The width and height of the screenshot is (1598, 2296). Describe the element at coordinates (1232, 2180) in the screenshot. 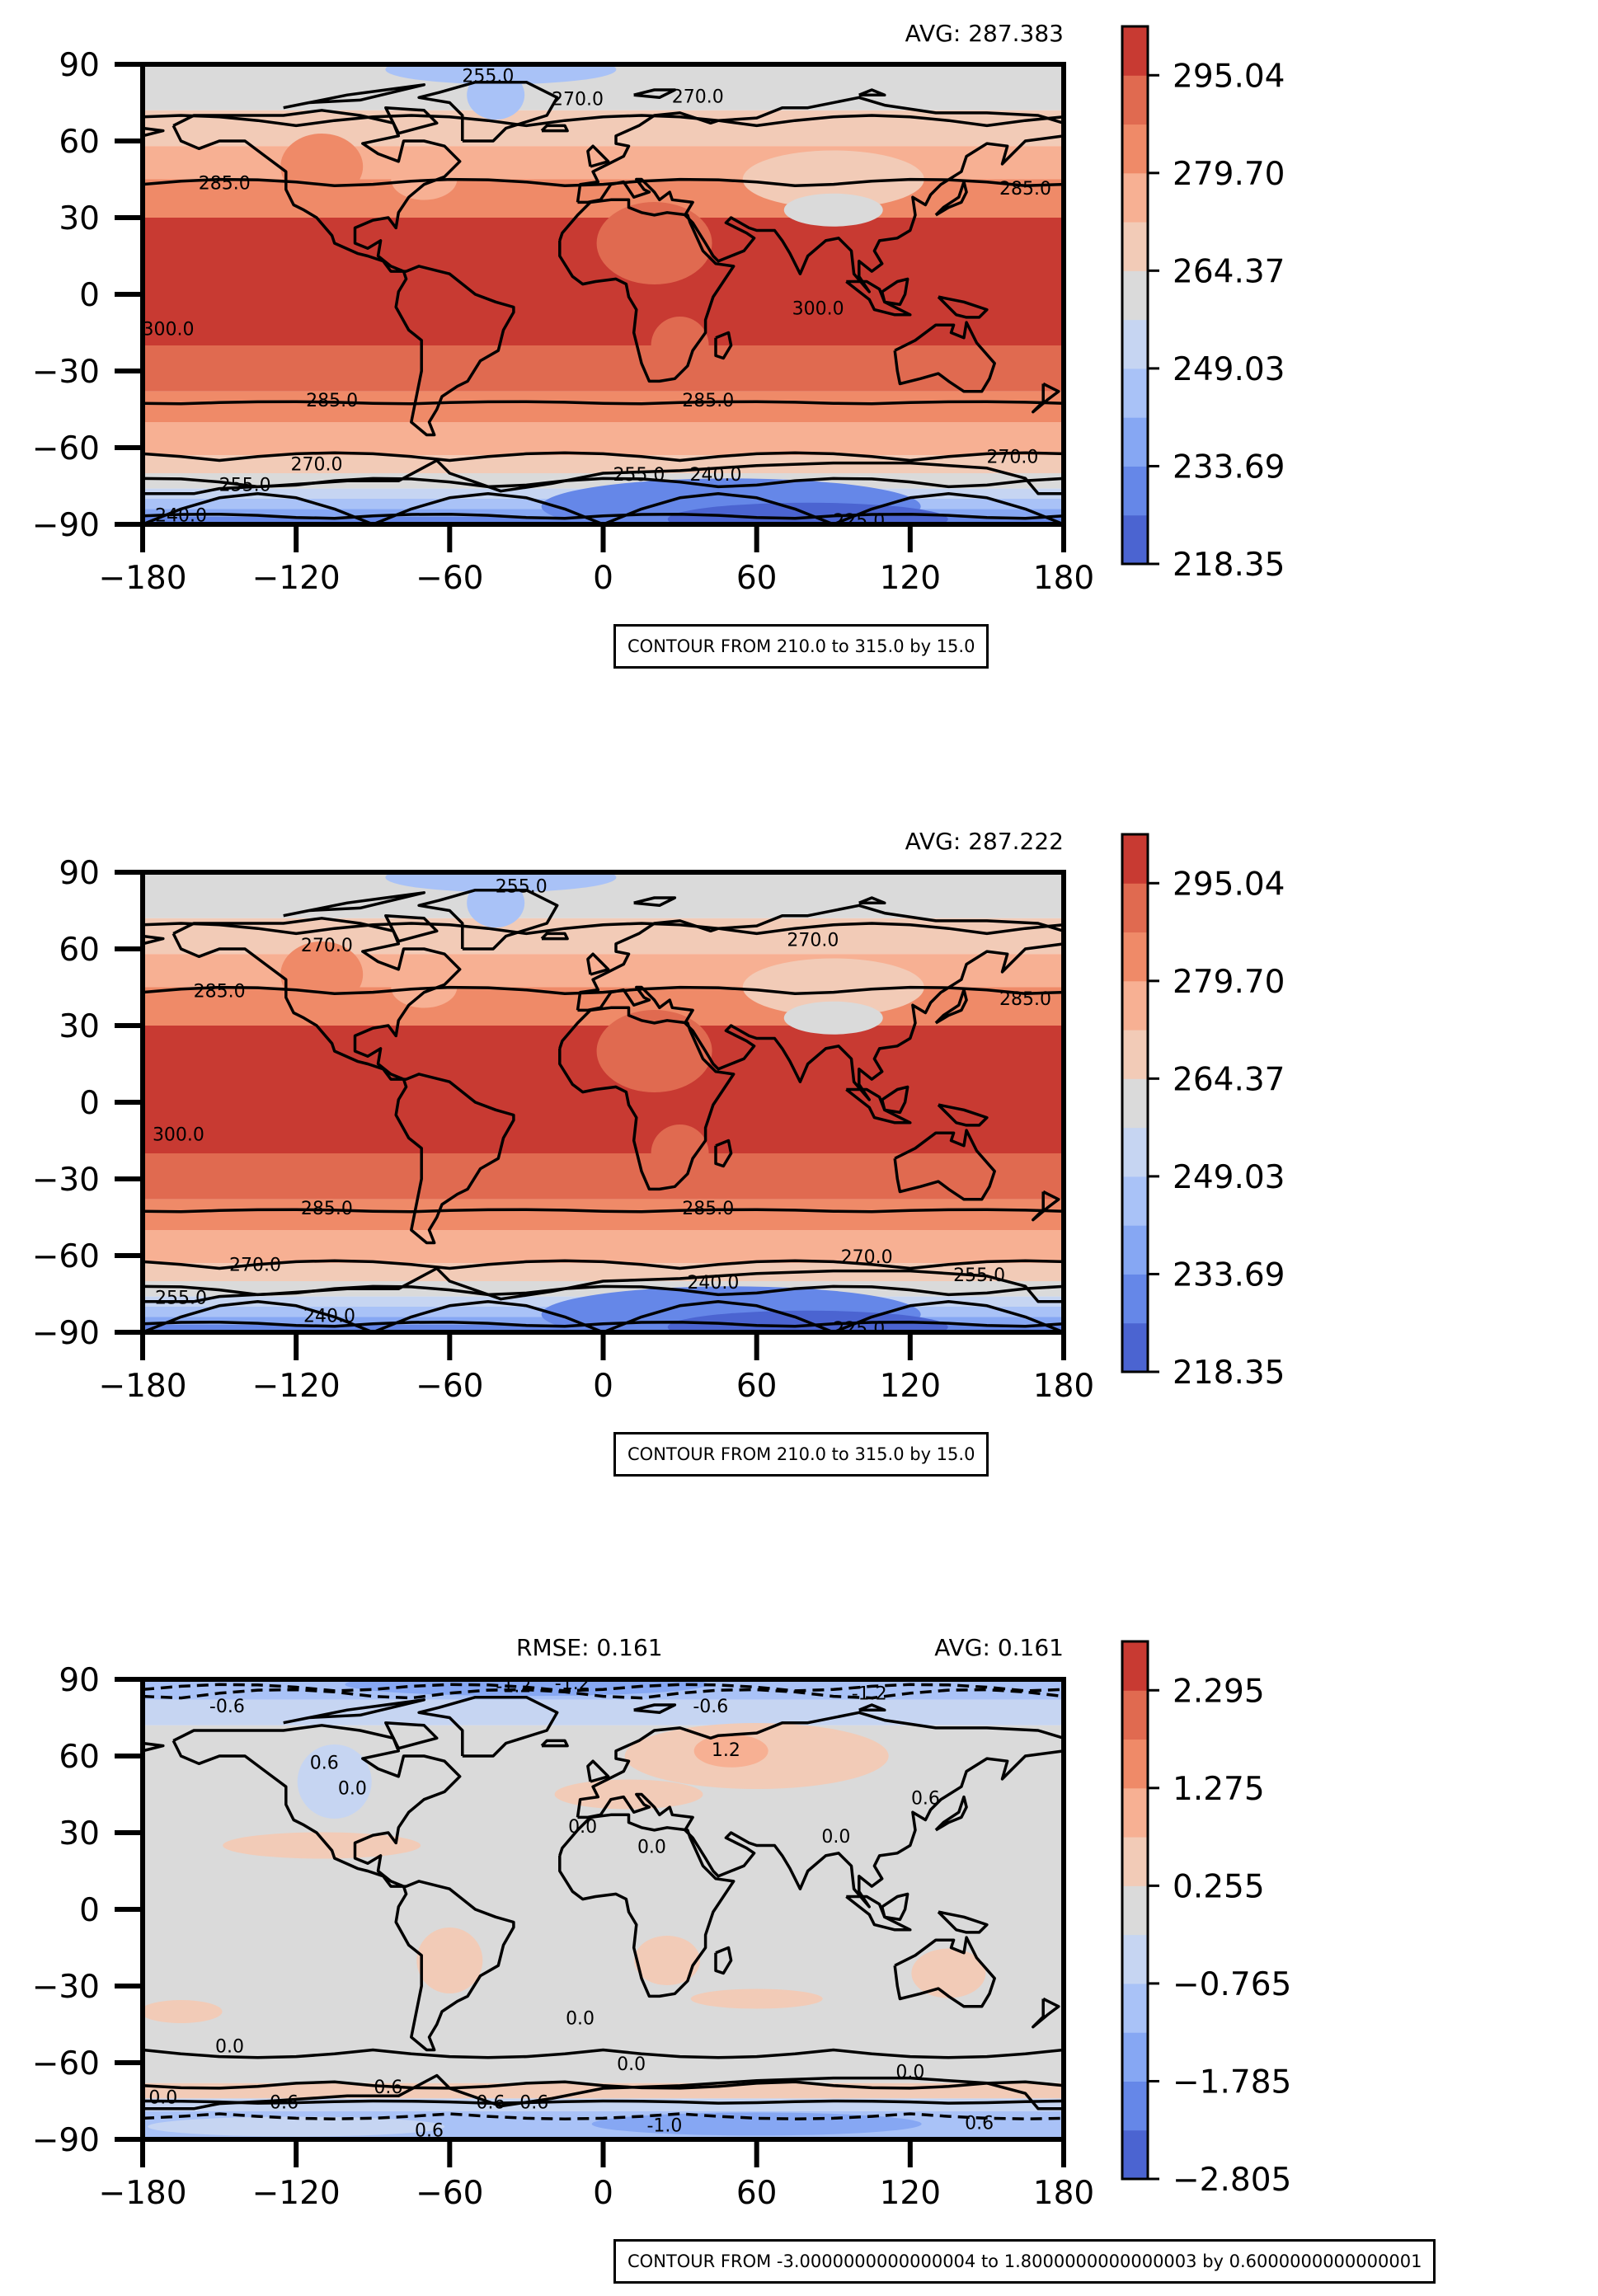

I see `colorbar-tick-label: −2.805` at that location.